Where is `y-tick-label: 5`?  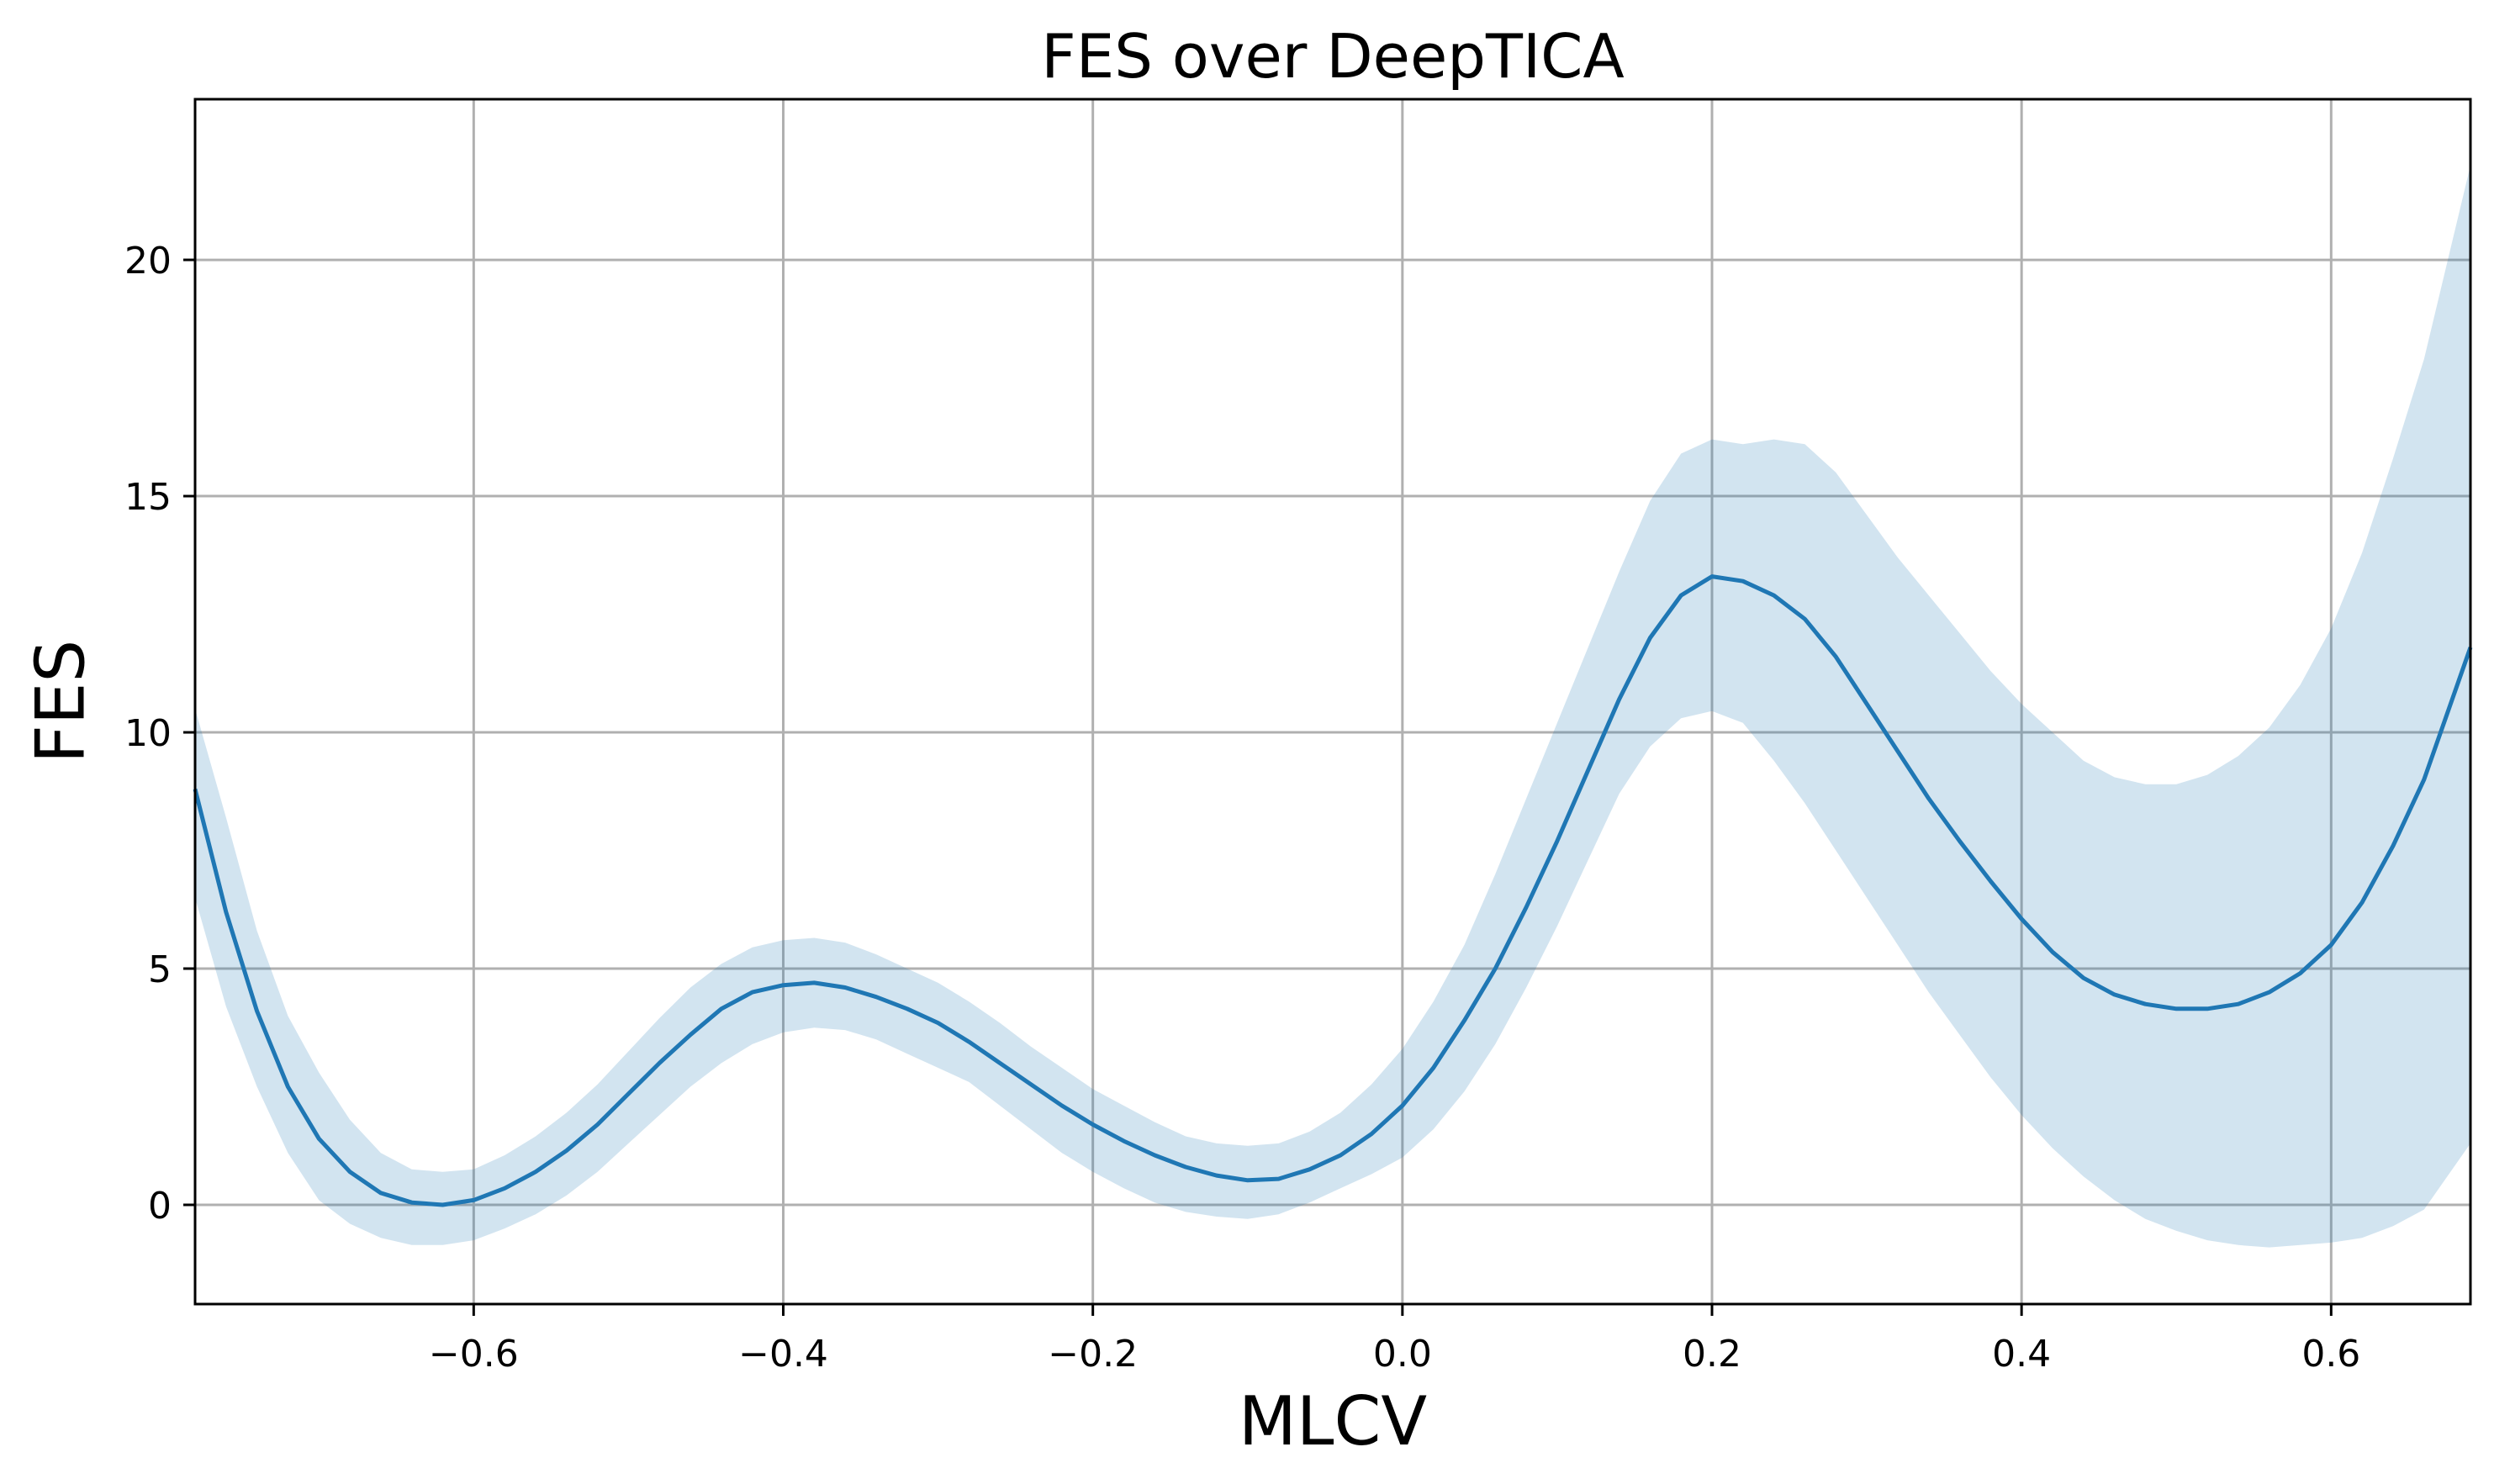 y-tick-label: 5 is located at coordinates (160, 969).